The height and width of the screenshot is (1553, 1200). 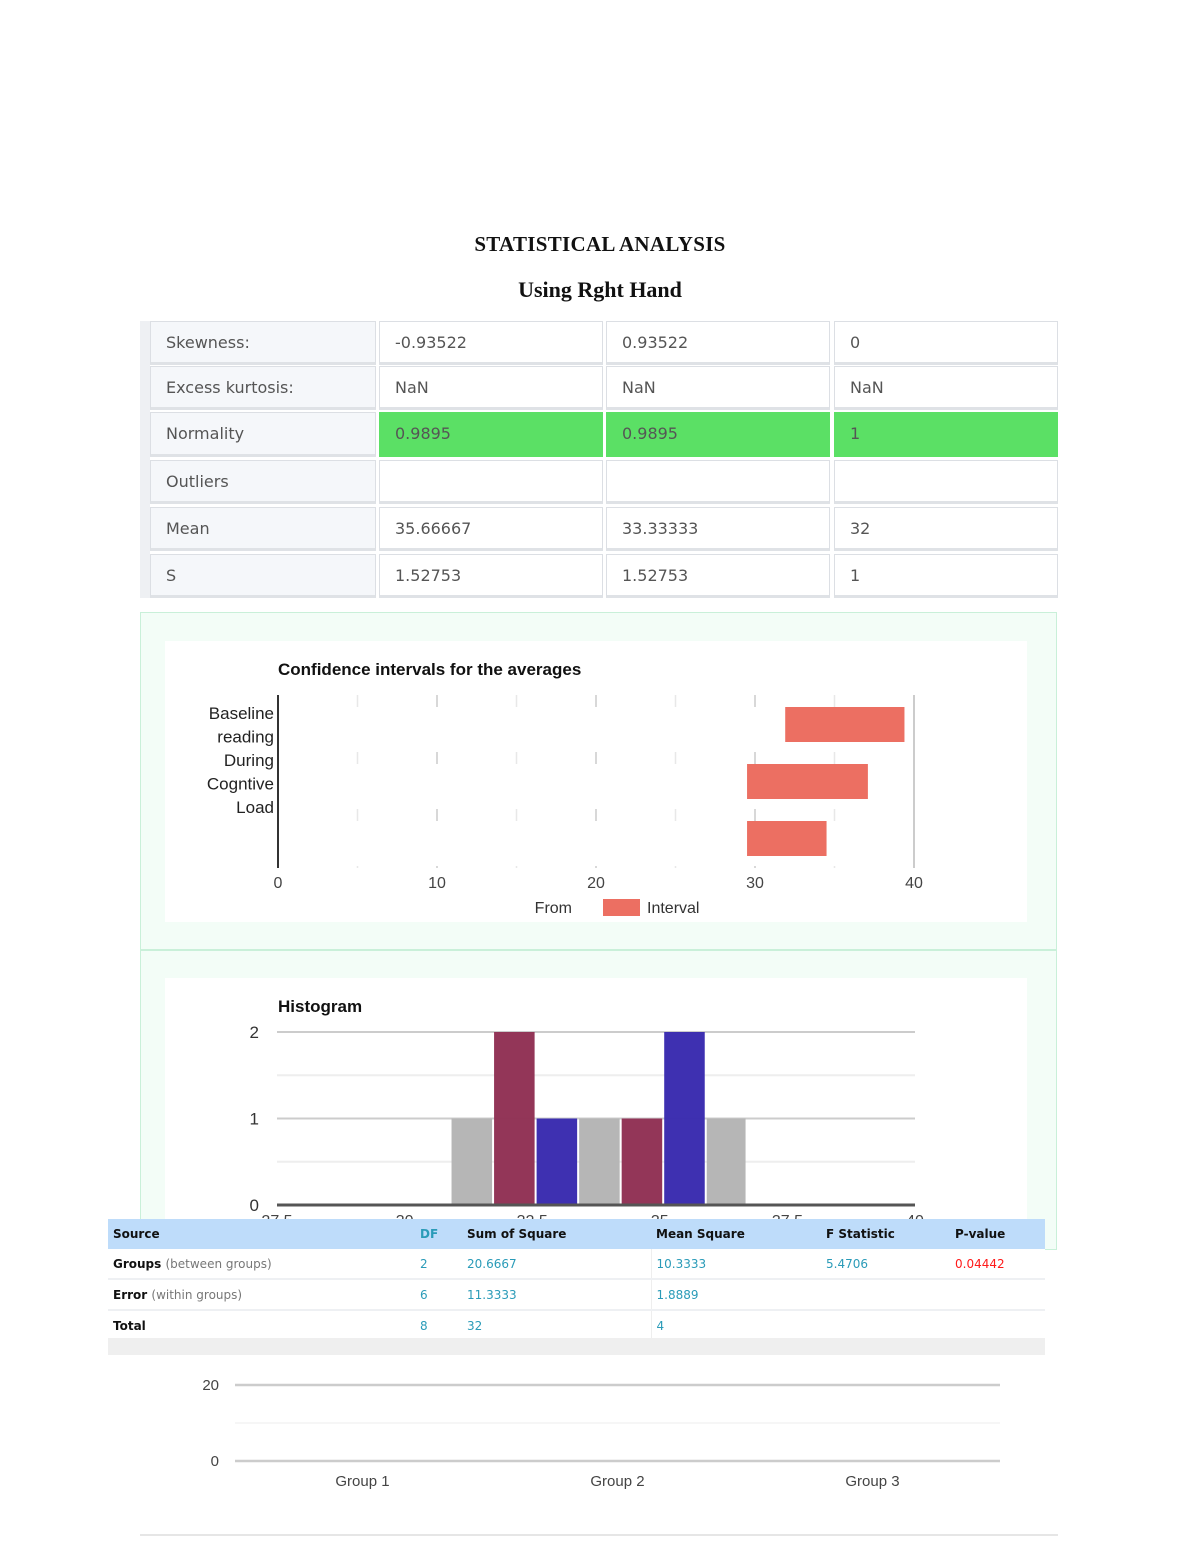 I want to click on ms-cell: 1.8889, so click(x=736, y=1295).